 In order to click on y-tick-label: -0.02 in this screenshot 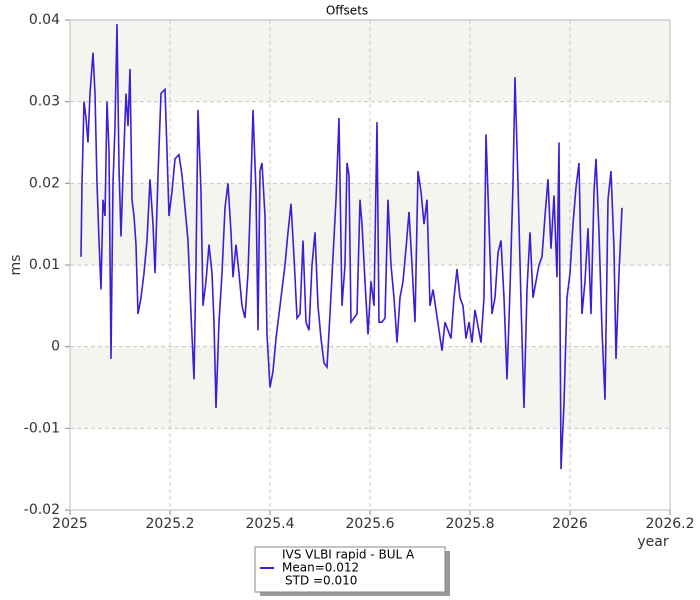, I will do `click(42, 510)`.